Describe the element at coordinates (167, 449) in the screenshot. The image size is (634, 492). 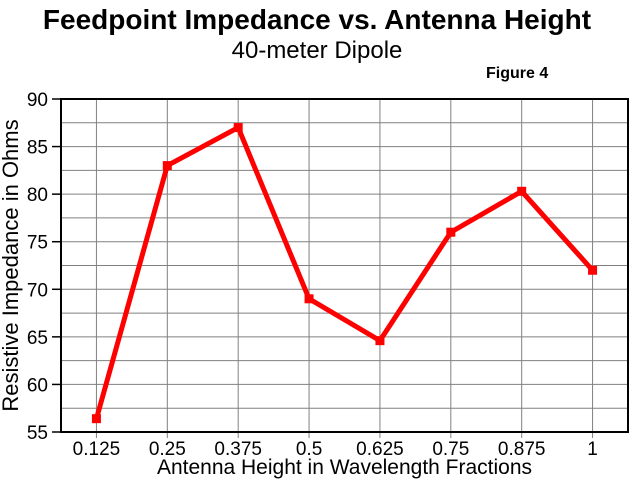
I see `x-tick-label: 0.25` at that location.